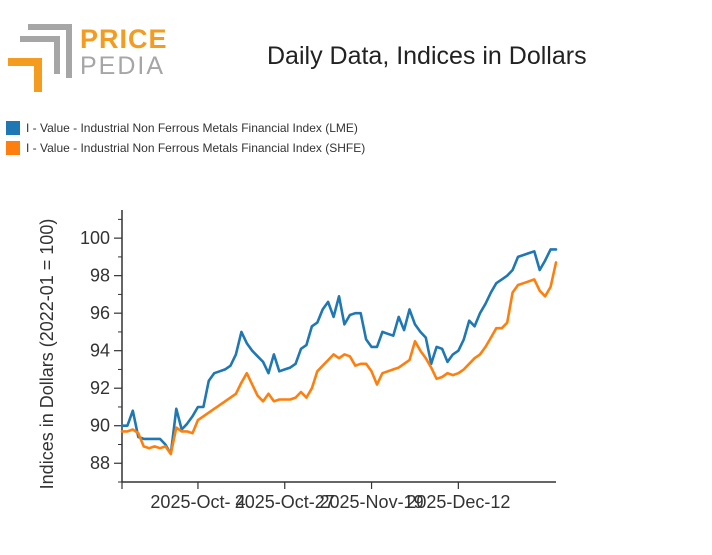 This screenshot has width=712, height=555. What do you see at coordinates (25, 75) in the screenshot?
I see `logo-mark-inner` at bounding box center [25, 75].